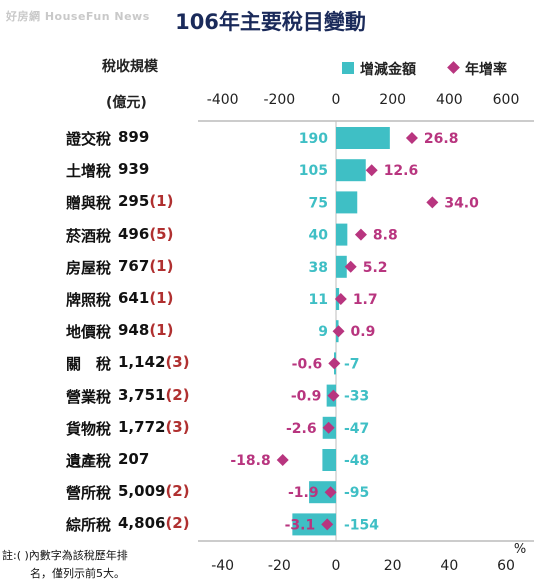  Describe the element at coordinates (89, 364) in the screenshot. I see `tax-name: 關 稅` at that location.